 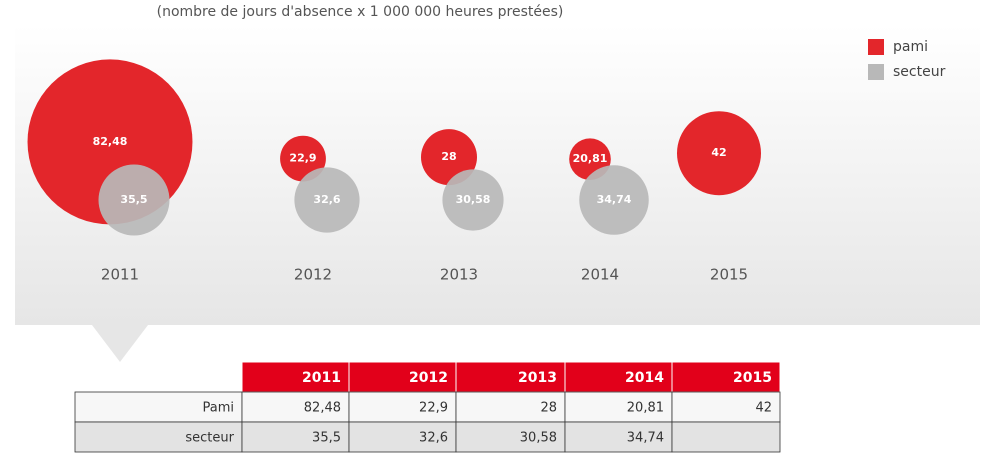 I want to click on table-row-label: secteur, so click(x=209, y=438).